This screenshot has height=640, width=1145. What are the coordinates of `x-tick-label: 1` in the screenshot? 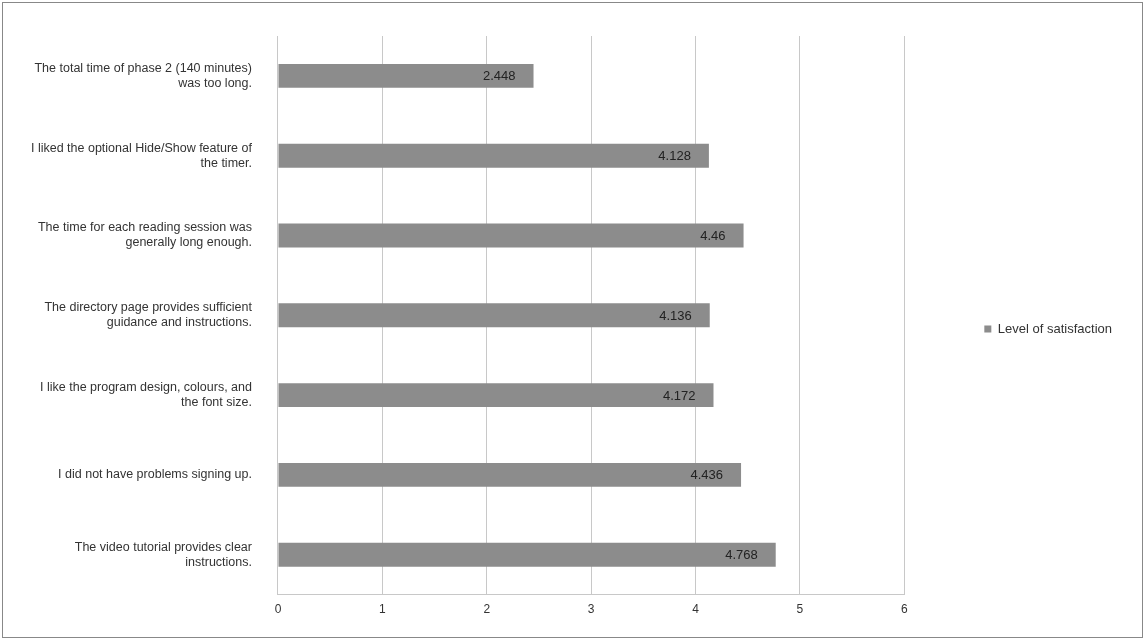 It's located at (383, 609).